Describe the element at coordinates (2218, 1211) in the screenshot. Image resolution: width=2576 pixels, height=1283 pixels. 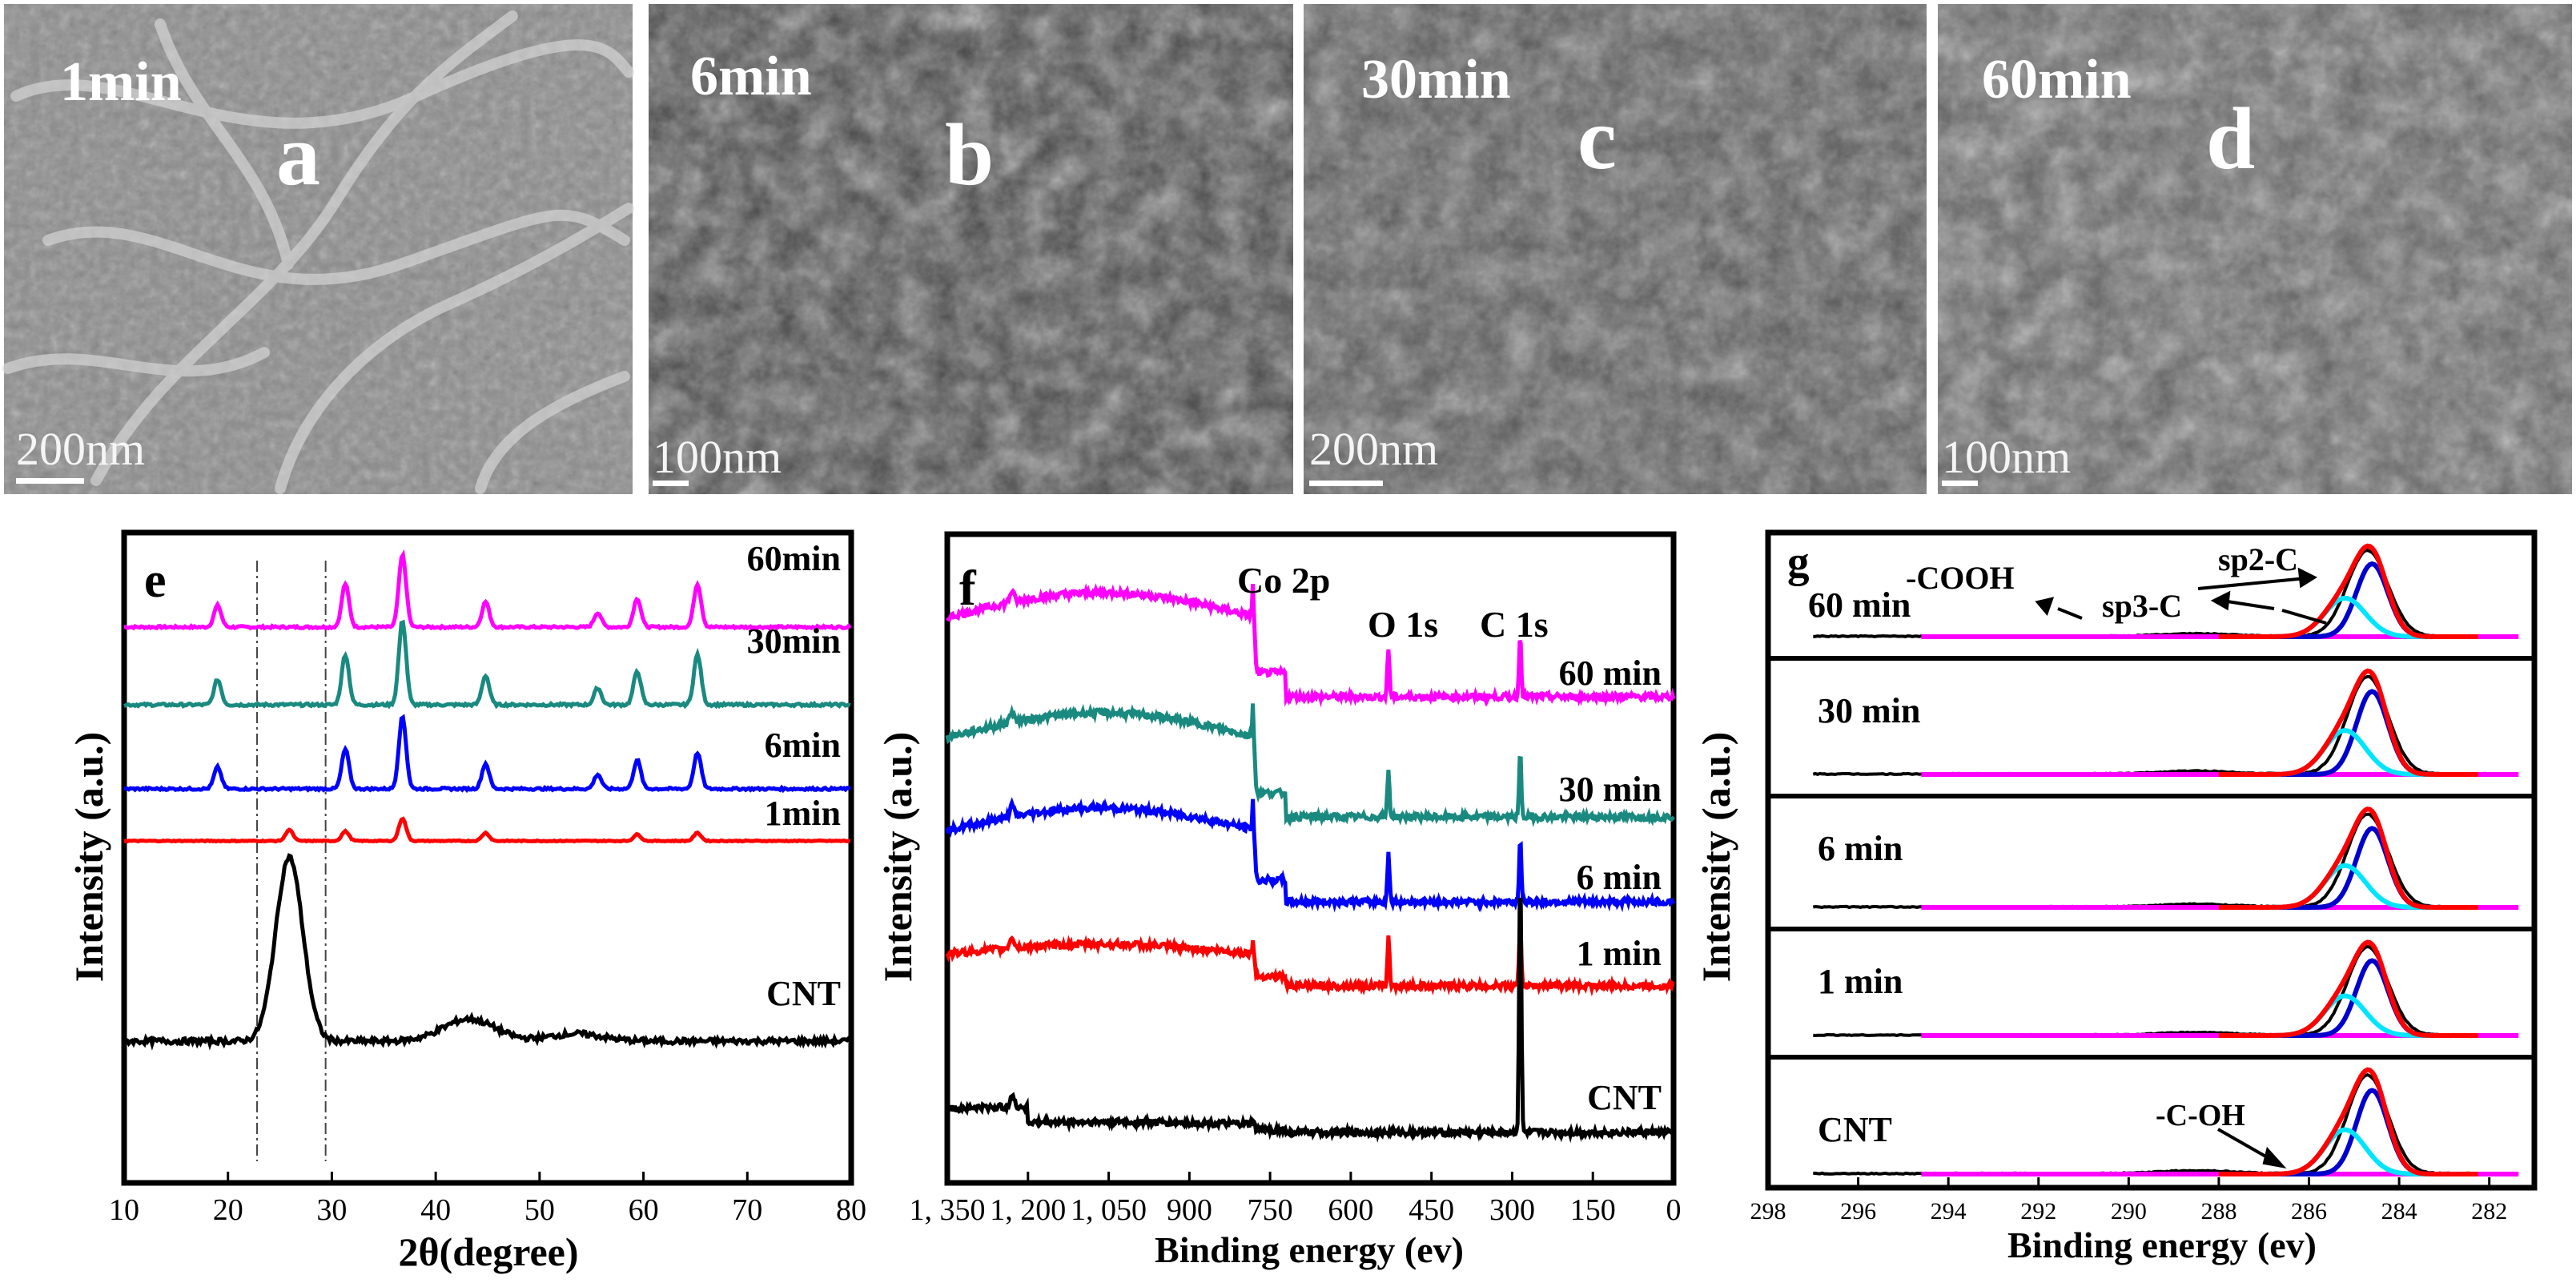
I see `x-tick-label: 288` at that location.